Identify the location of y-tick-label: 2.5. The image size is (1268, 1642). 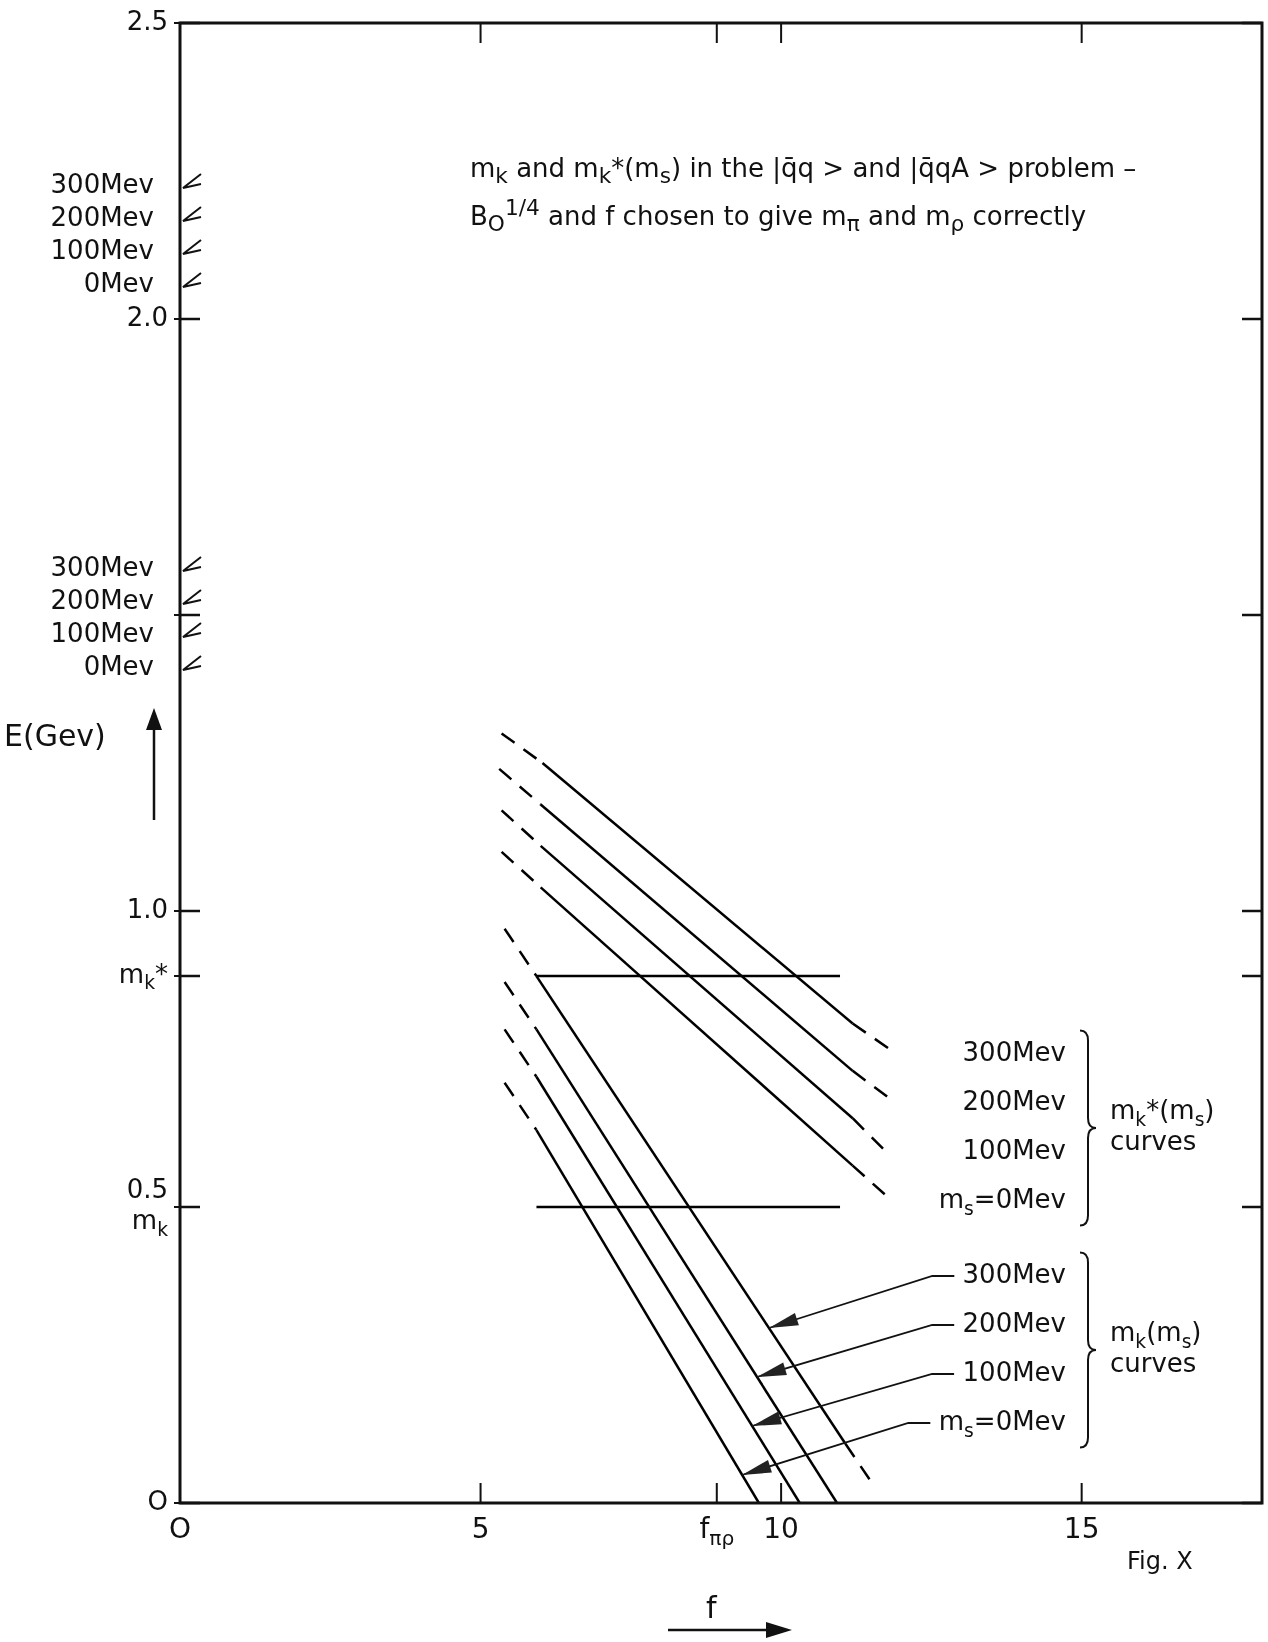
(147, 20).